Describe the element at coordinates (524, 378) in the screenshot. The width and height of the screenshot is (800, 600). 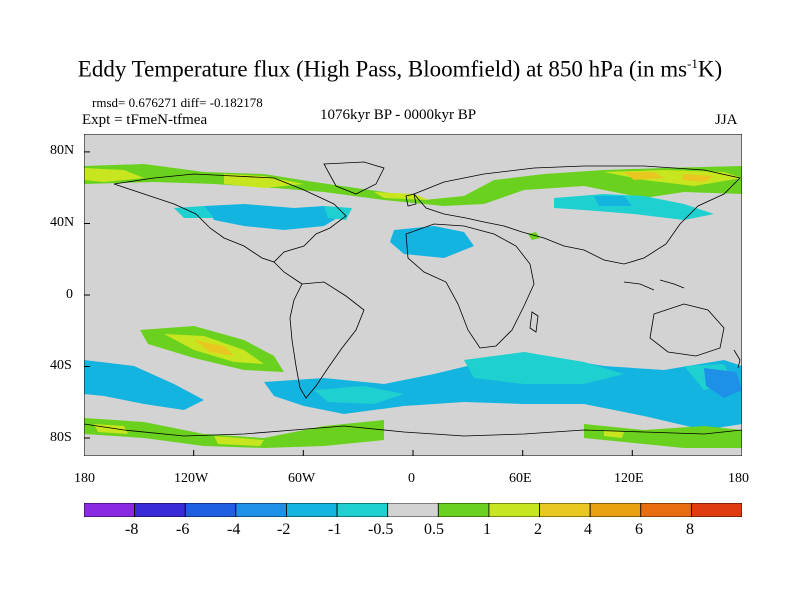
I see `field-negative-southern-ocean-core` at that location.